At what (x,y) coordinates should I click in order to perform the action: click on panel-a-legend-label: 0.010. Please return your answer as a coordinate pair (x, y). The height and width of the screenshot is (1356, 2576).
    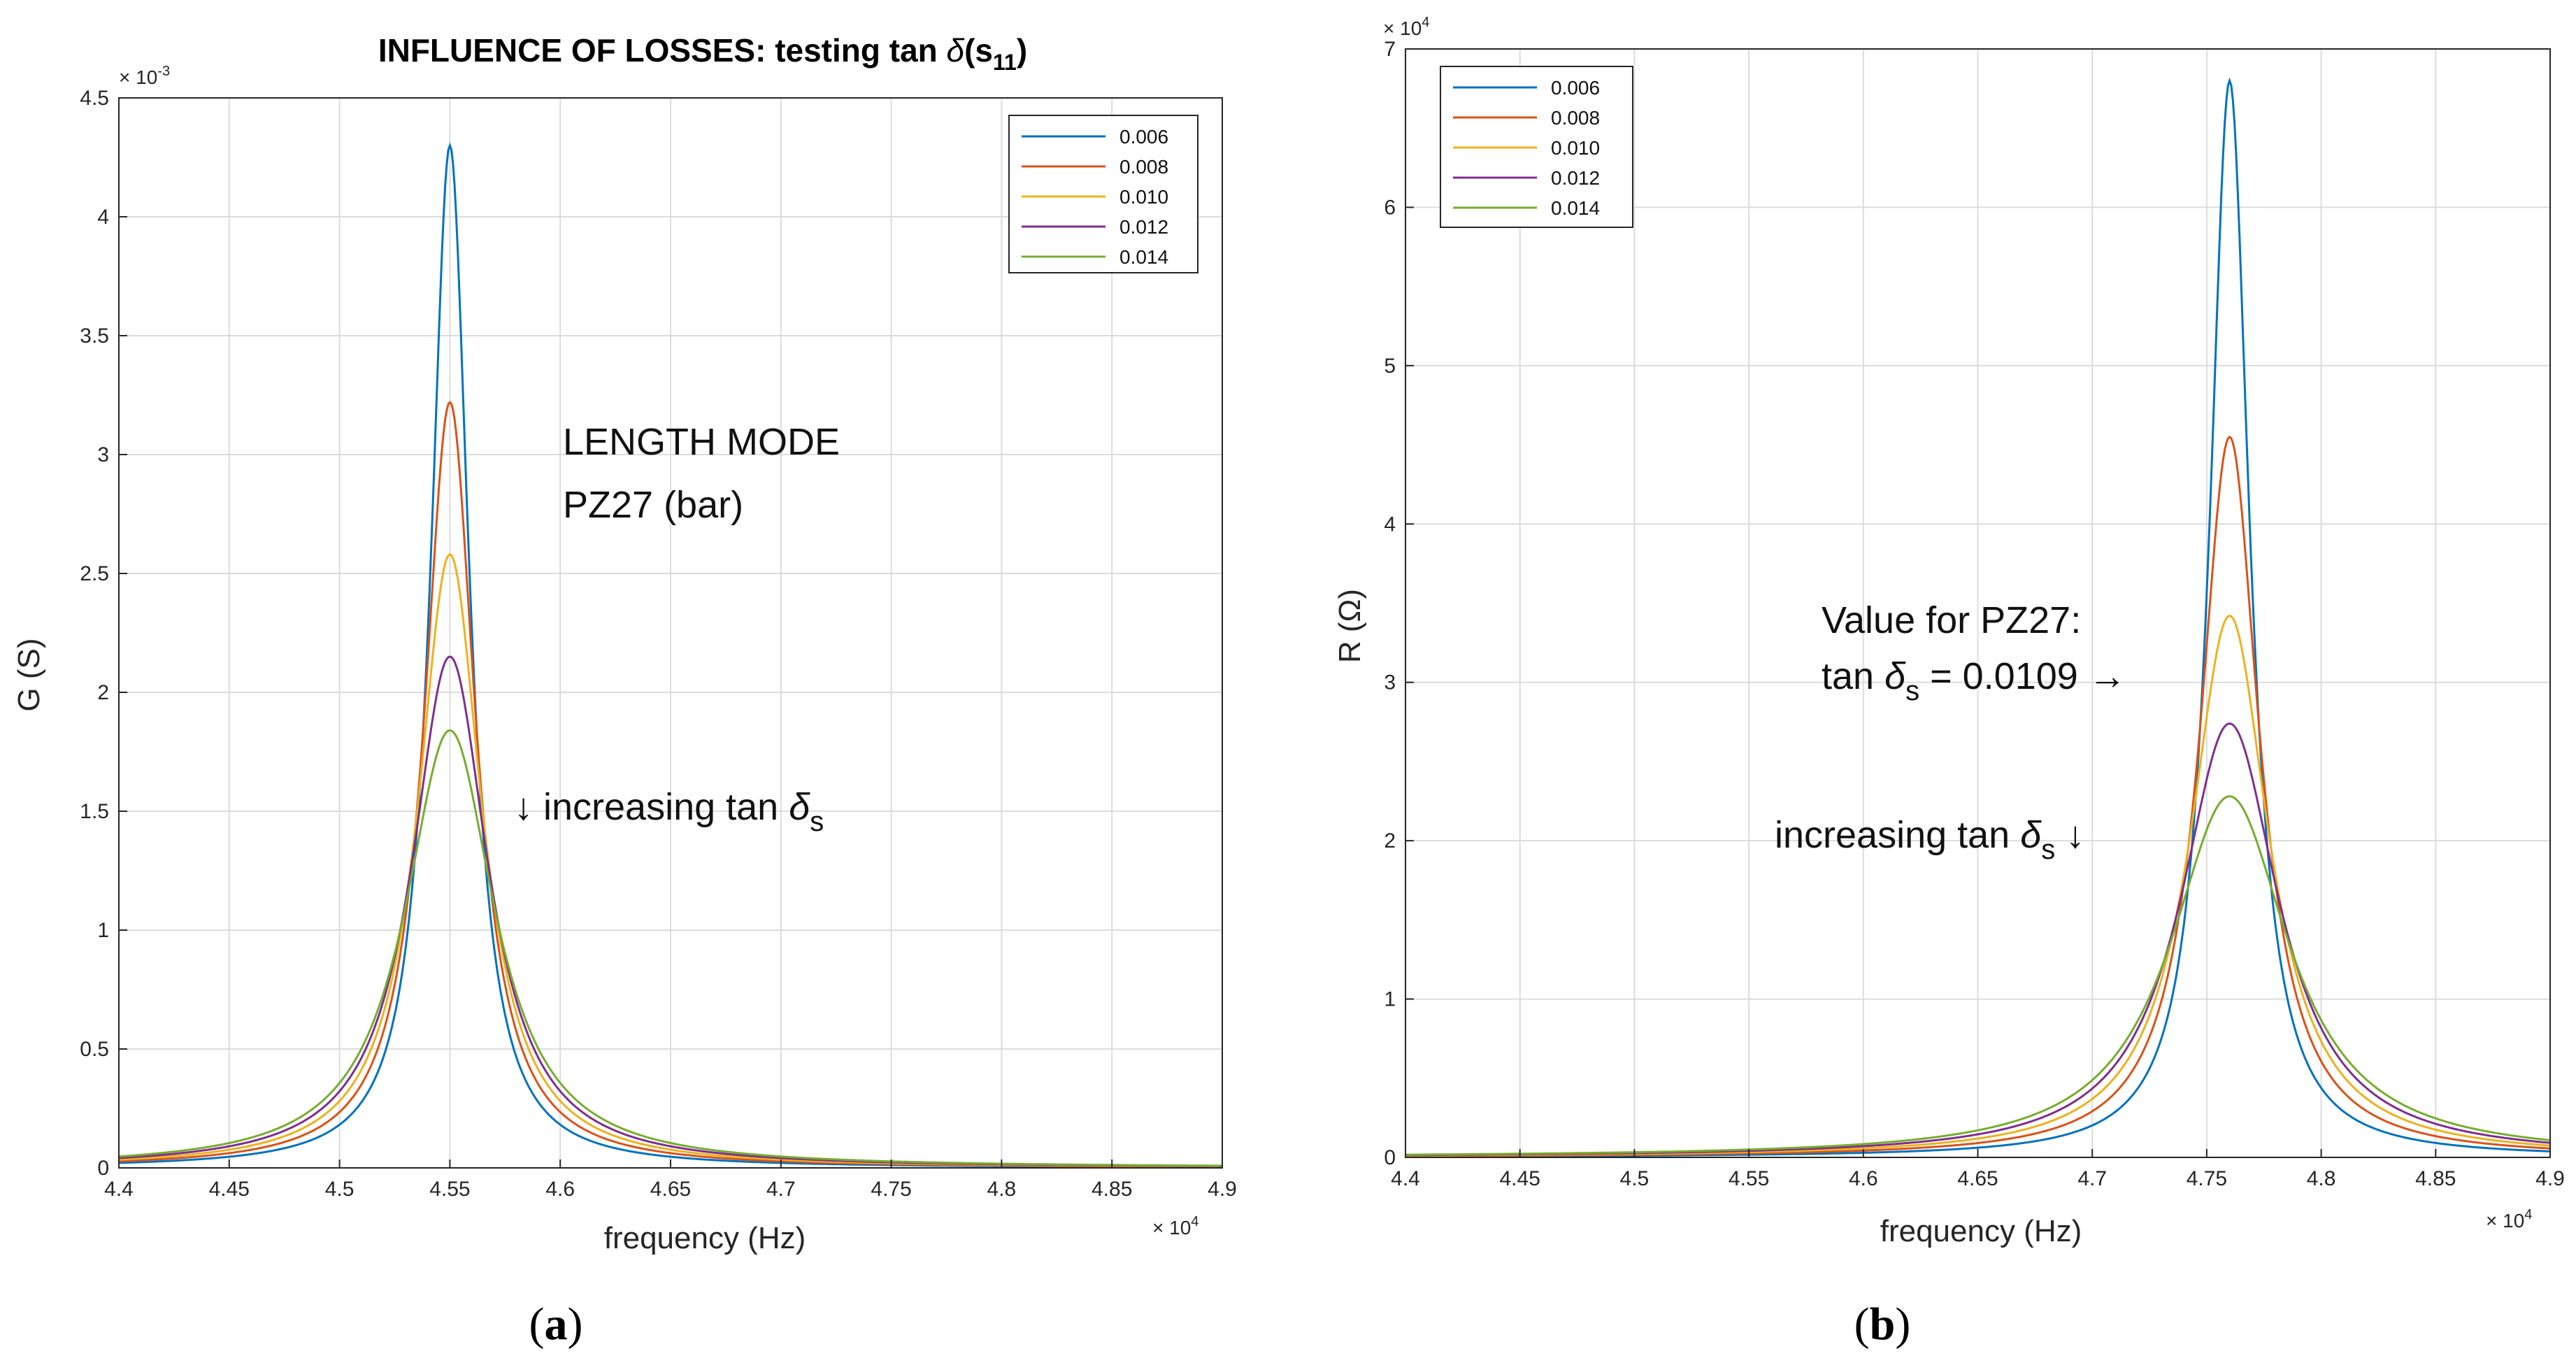
    Looking at the image, I should click on (1143, 197).